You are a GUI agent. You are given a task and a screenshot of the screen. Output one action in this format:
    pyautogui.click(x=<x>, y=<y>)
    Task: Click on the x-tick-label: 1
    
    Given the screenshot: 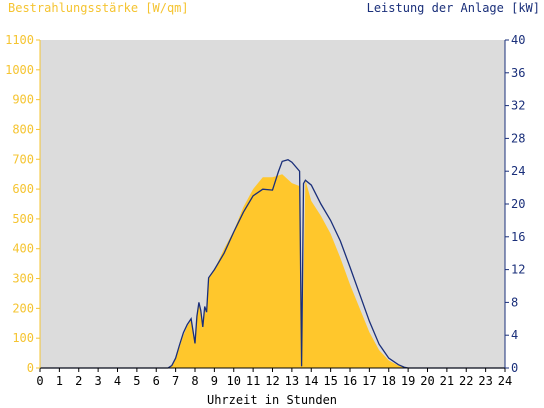 What is the action you would take?
    pyautogui.click(x=59, y=381)
    